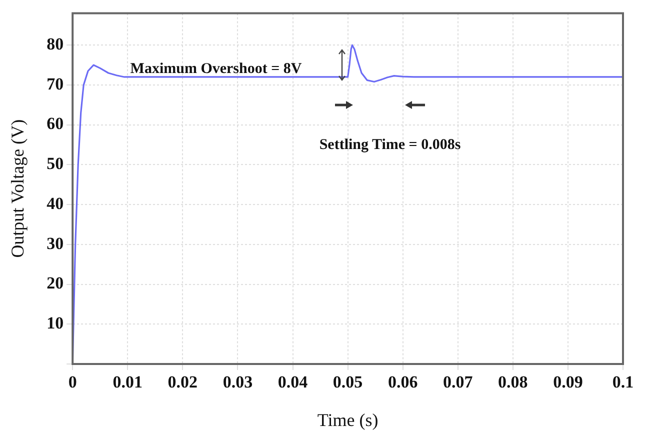  I want to click on x-axis-title: Time (s), so click(347, 420).